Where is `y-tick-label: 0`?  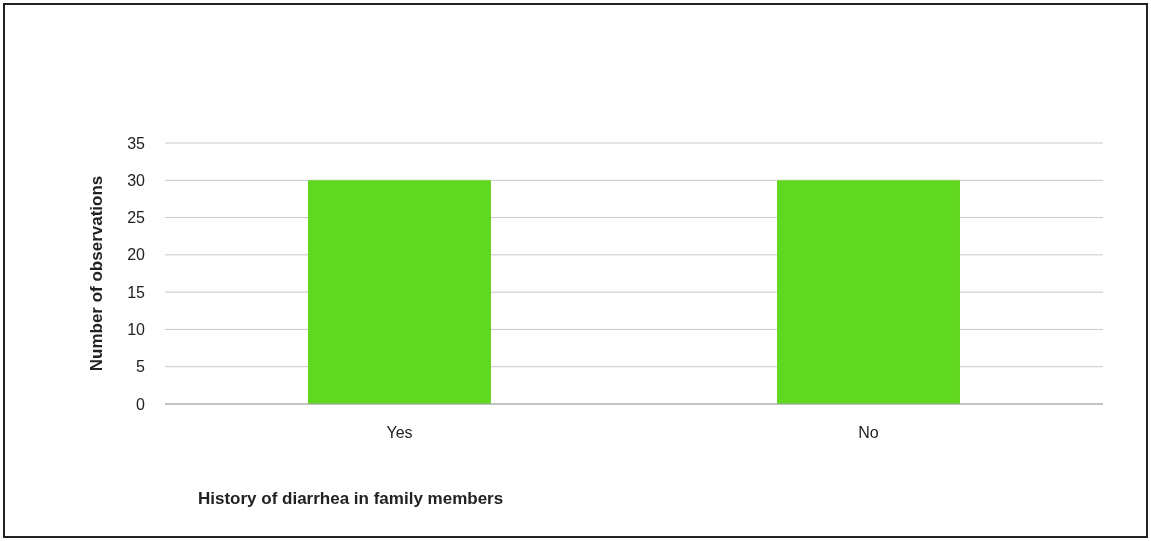
y-tick-label: 0 is located at coordinates (141, 404).